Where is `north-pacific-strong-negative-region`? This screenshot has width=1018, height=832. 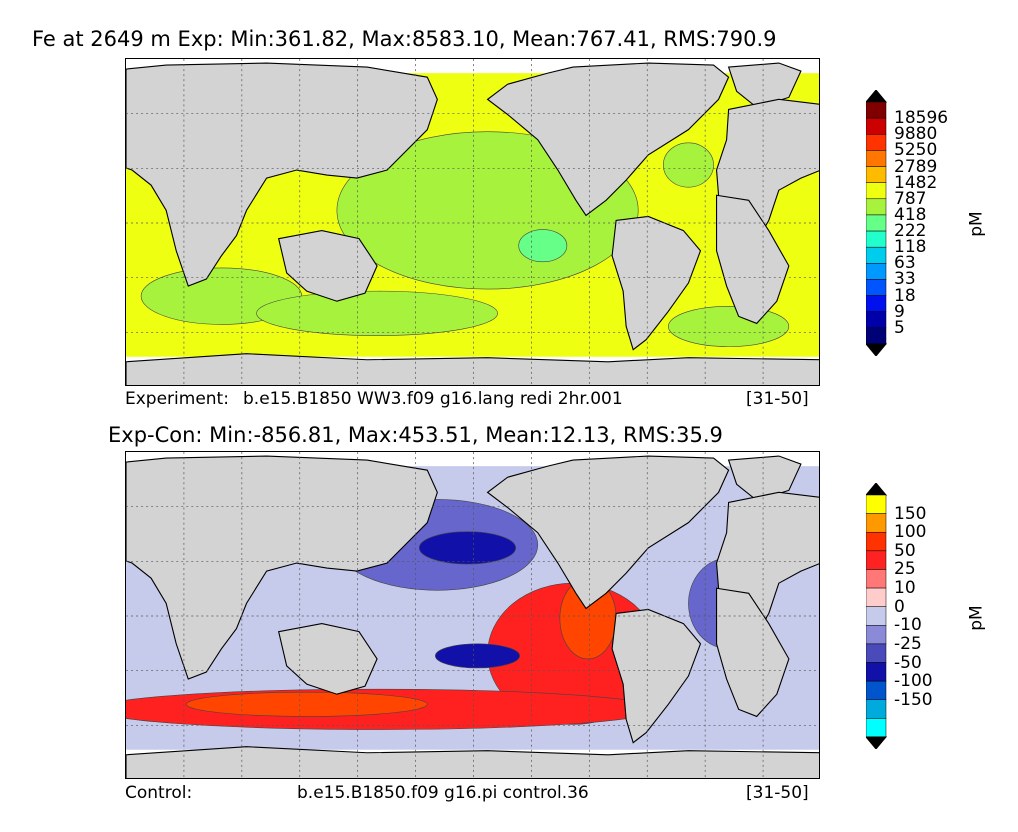 north-pacific-strong-negative-region is located at coordinates (467, 548).